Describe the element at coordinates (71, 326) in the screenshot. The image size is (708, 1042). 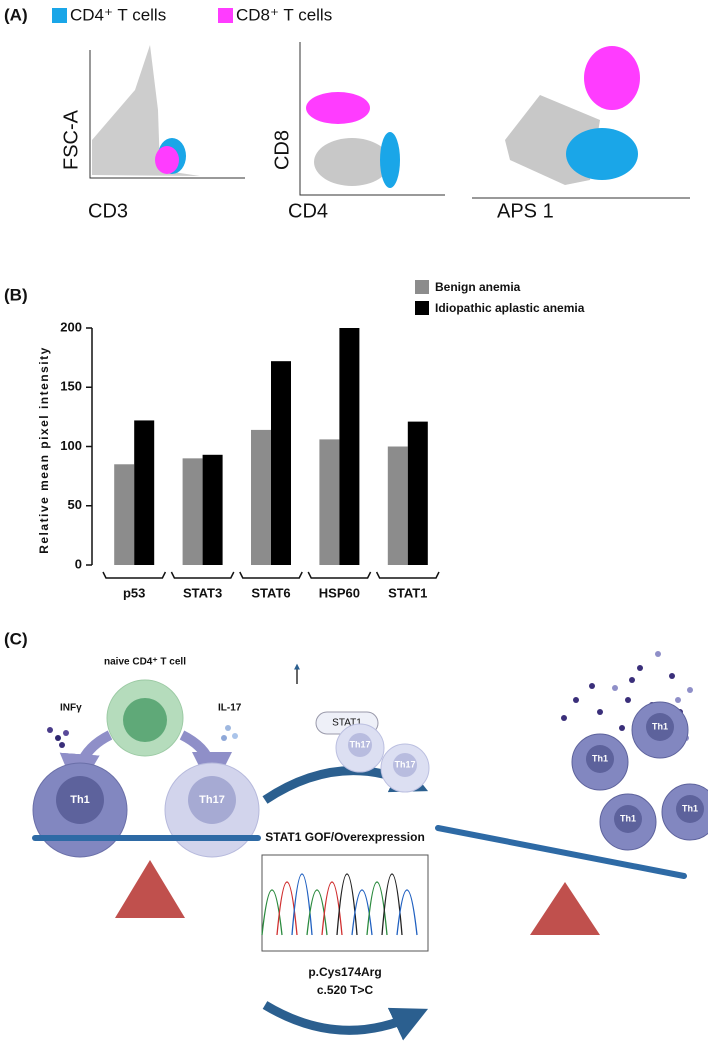
I see `y-tick-label: 200` at that location.